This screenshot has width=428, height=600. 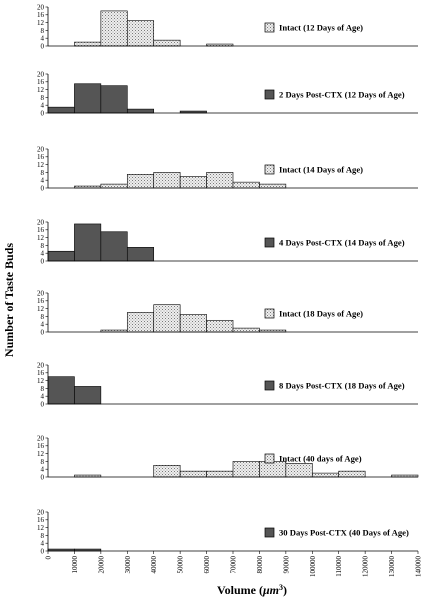 I want to click on legend-label: Intact (40 days of Age), so click(x=320, y=459).